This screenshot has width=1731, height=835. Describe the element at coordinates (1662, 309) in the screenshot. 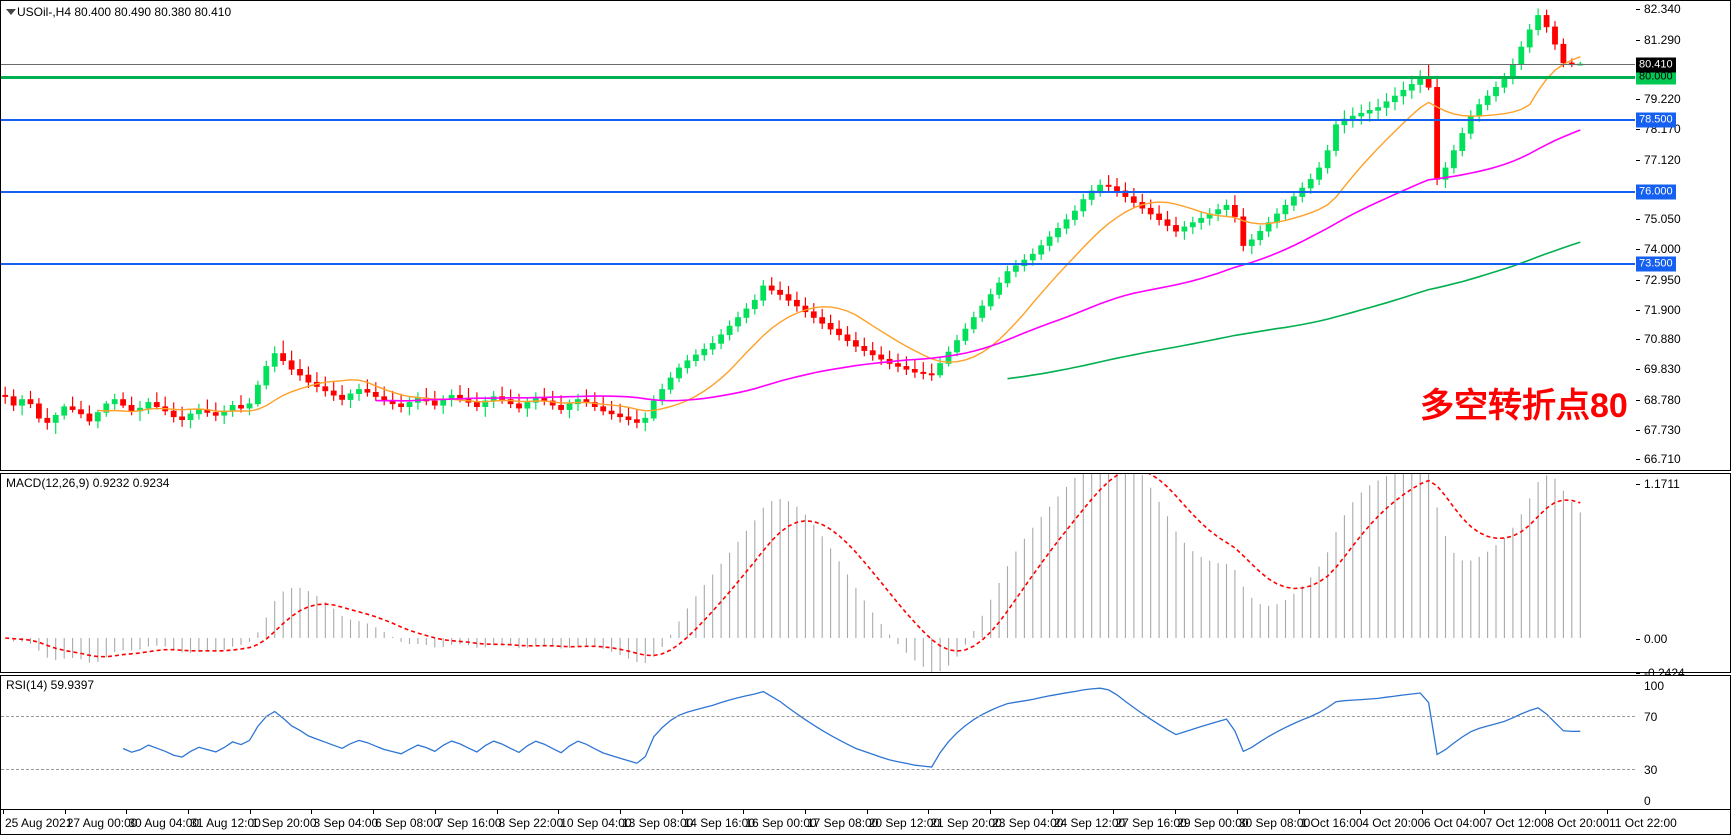

I see `price-axis-label: 71.900` at that location.